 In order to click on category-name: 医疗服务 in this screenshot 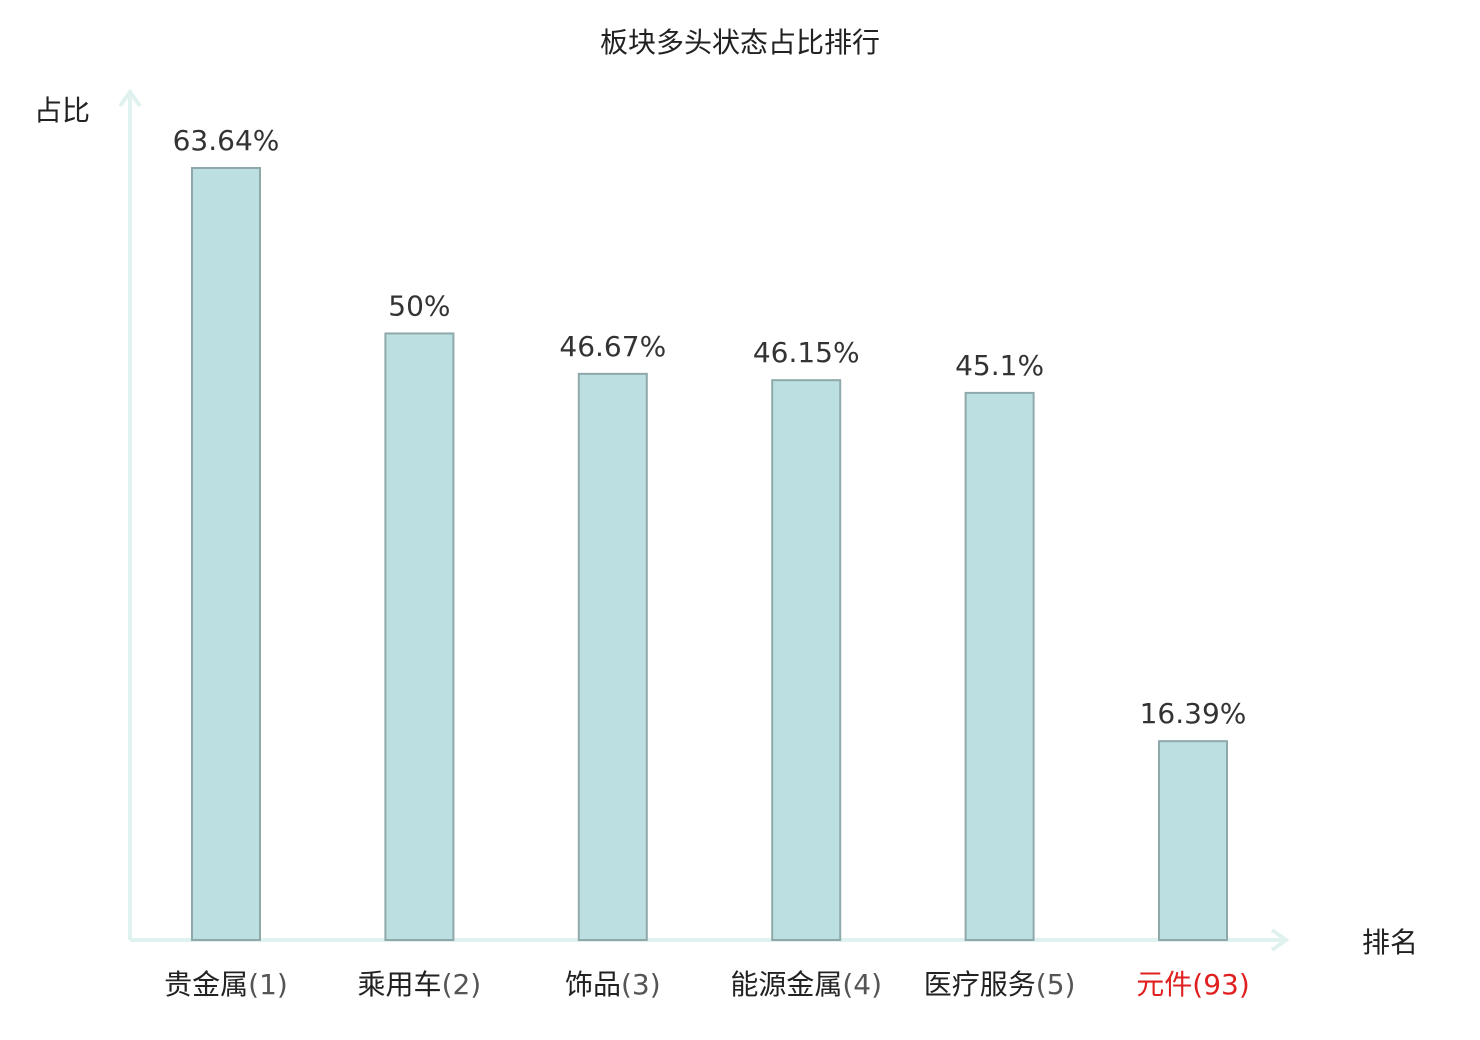, I will do `click(980, 984)`.